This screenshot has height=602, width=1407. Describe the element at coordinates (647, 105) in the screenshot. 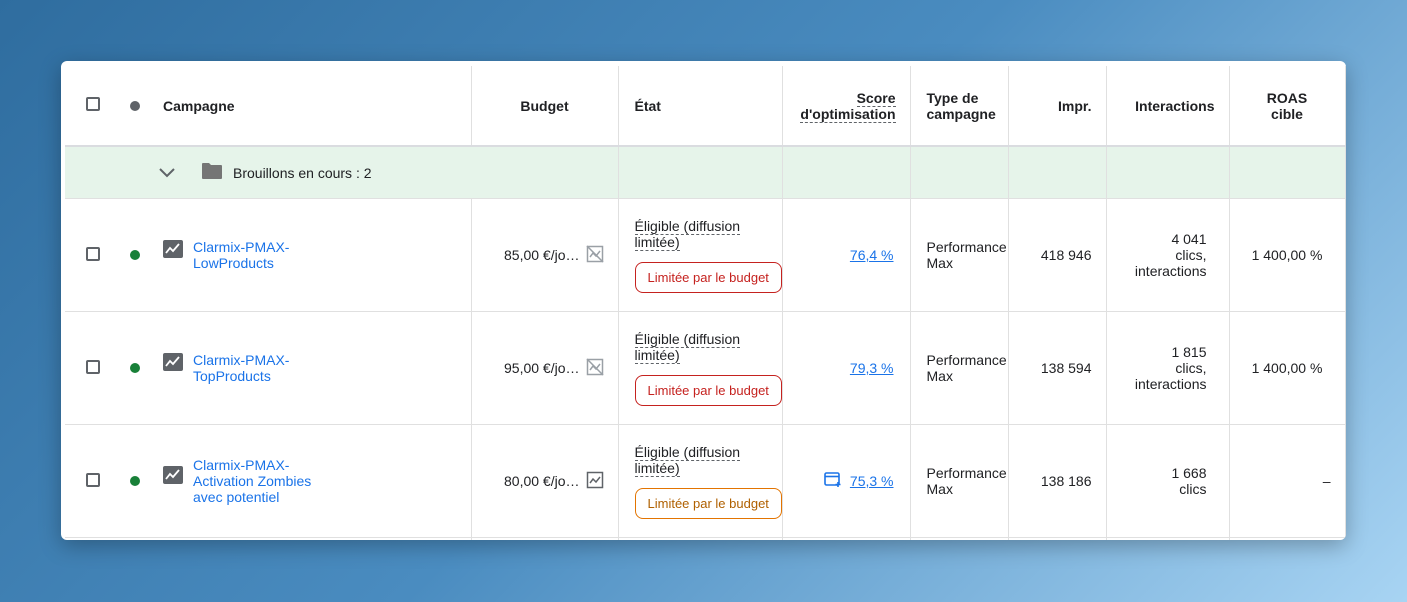

I see `header-status-label: État` at that location.